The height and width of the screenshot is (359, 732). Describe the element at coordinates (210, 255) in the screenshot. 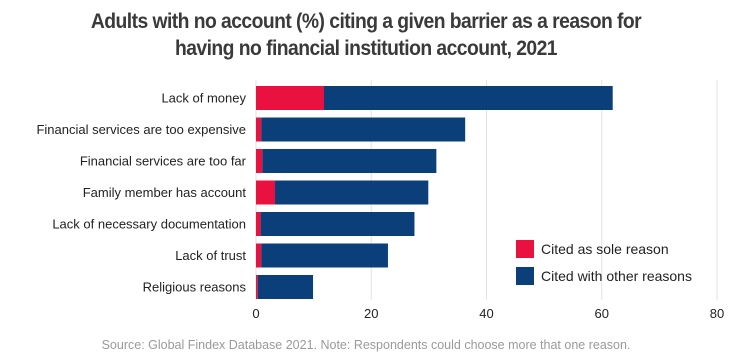

I see `category-label: Lack of trust` at that location.